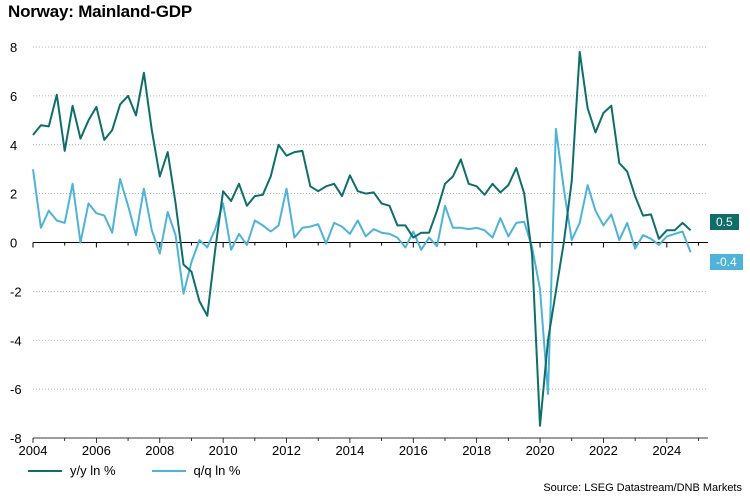  What do you see at coordinates (286, 450) in the screenshot?
I see `x-tick-label: 2012` at bounding box center [286, 450].